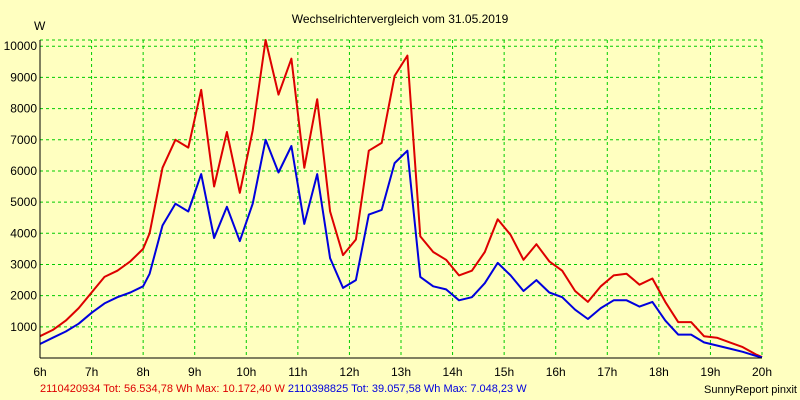 The image size is (800, 400). What do you see at coordinates (762, 372) in the screenshot?
I see `x-tick-label: 20h` at bounding box center [762, 372].